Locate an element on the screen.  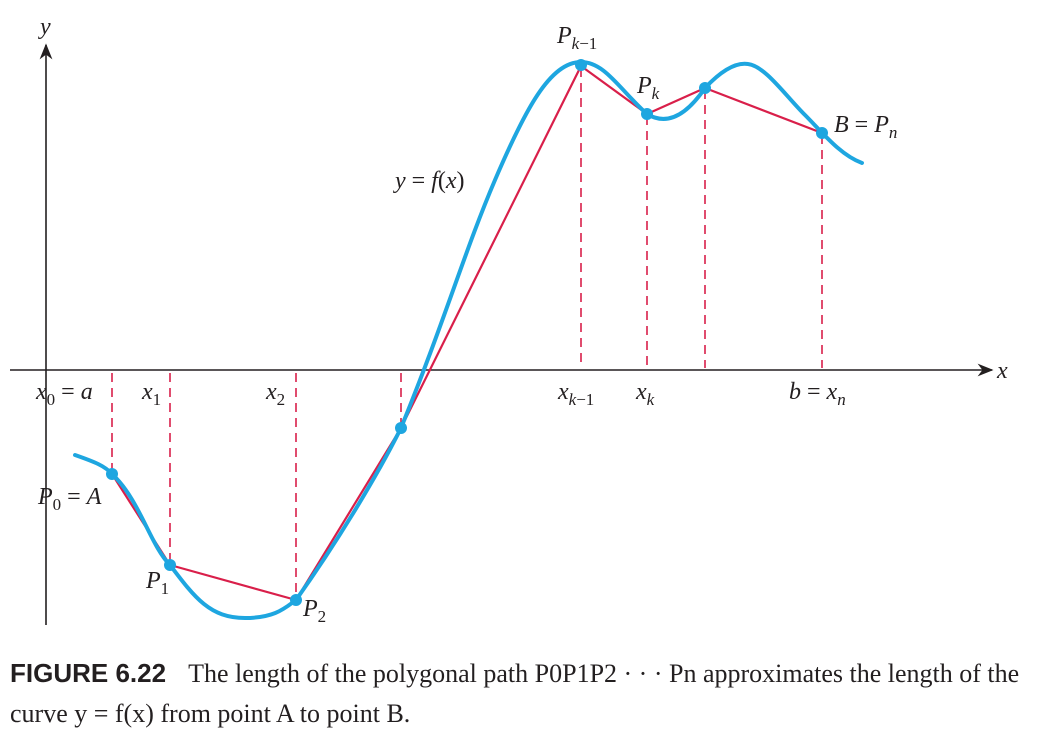
label-p1: P1 is located at coordinates (157, 583).